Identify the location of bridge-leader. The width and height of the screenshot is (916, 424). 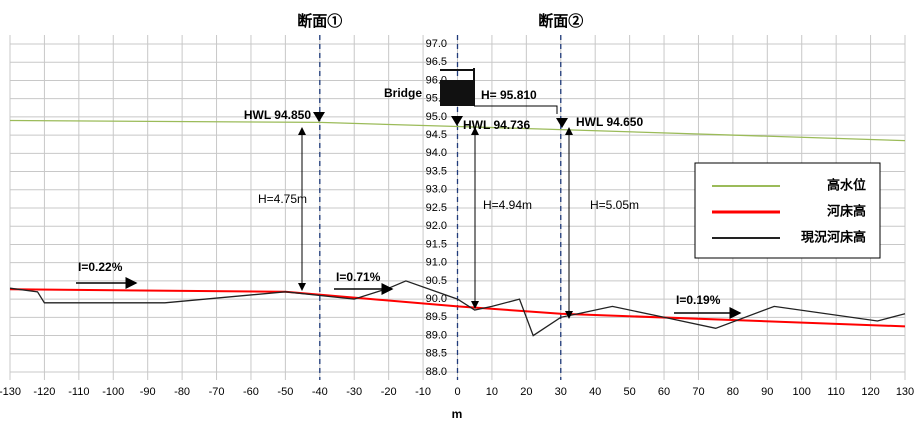
(516, 109).